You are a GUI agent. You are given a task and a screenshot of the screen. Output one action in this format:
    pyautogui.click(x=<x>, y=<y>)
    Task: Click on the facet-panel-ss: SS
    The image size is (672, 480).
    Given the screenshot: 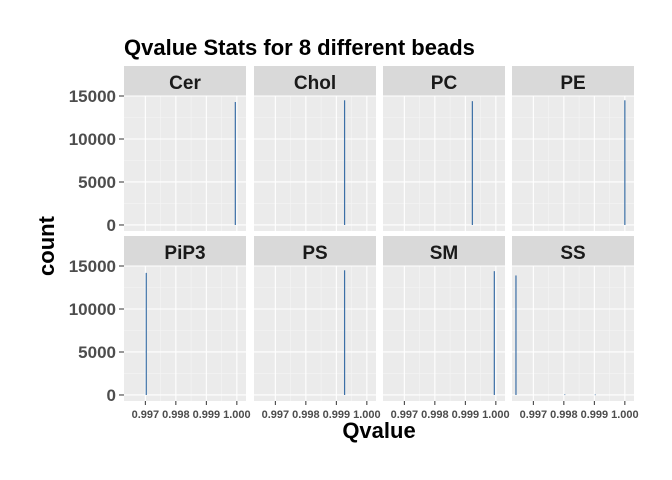 What is the action you would take?
    pyautogui.click(x=573, y=318)
    